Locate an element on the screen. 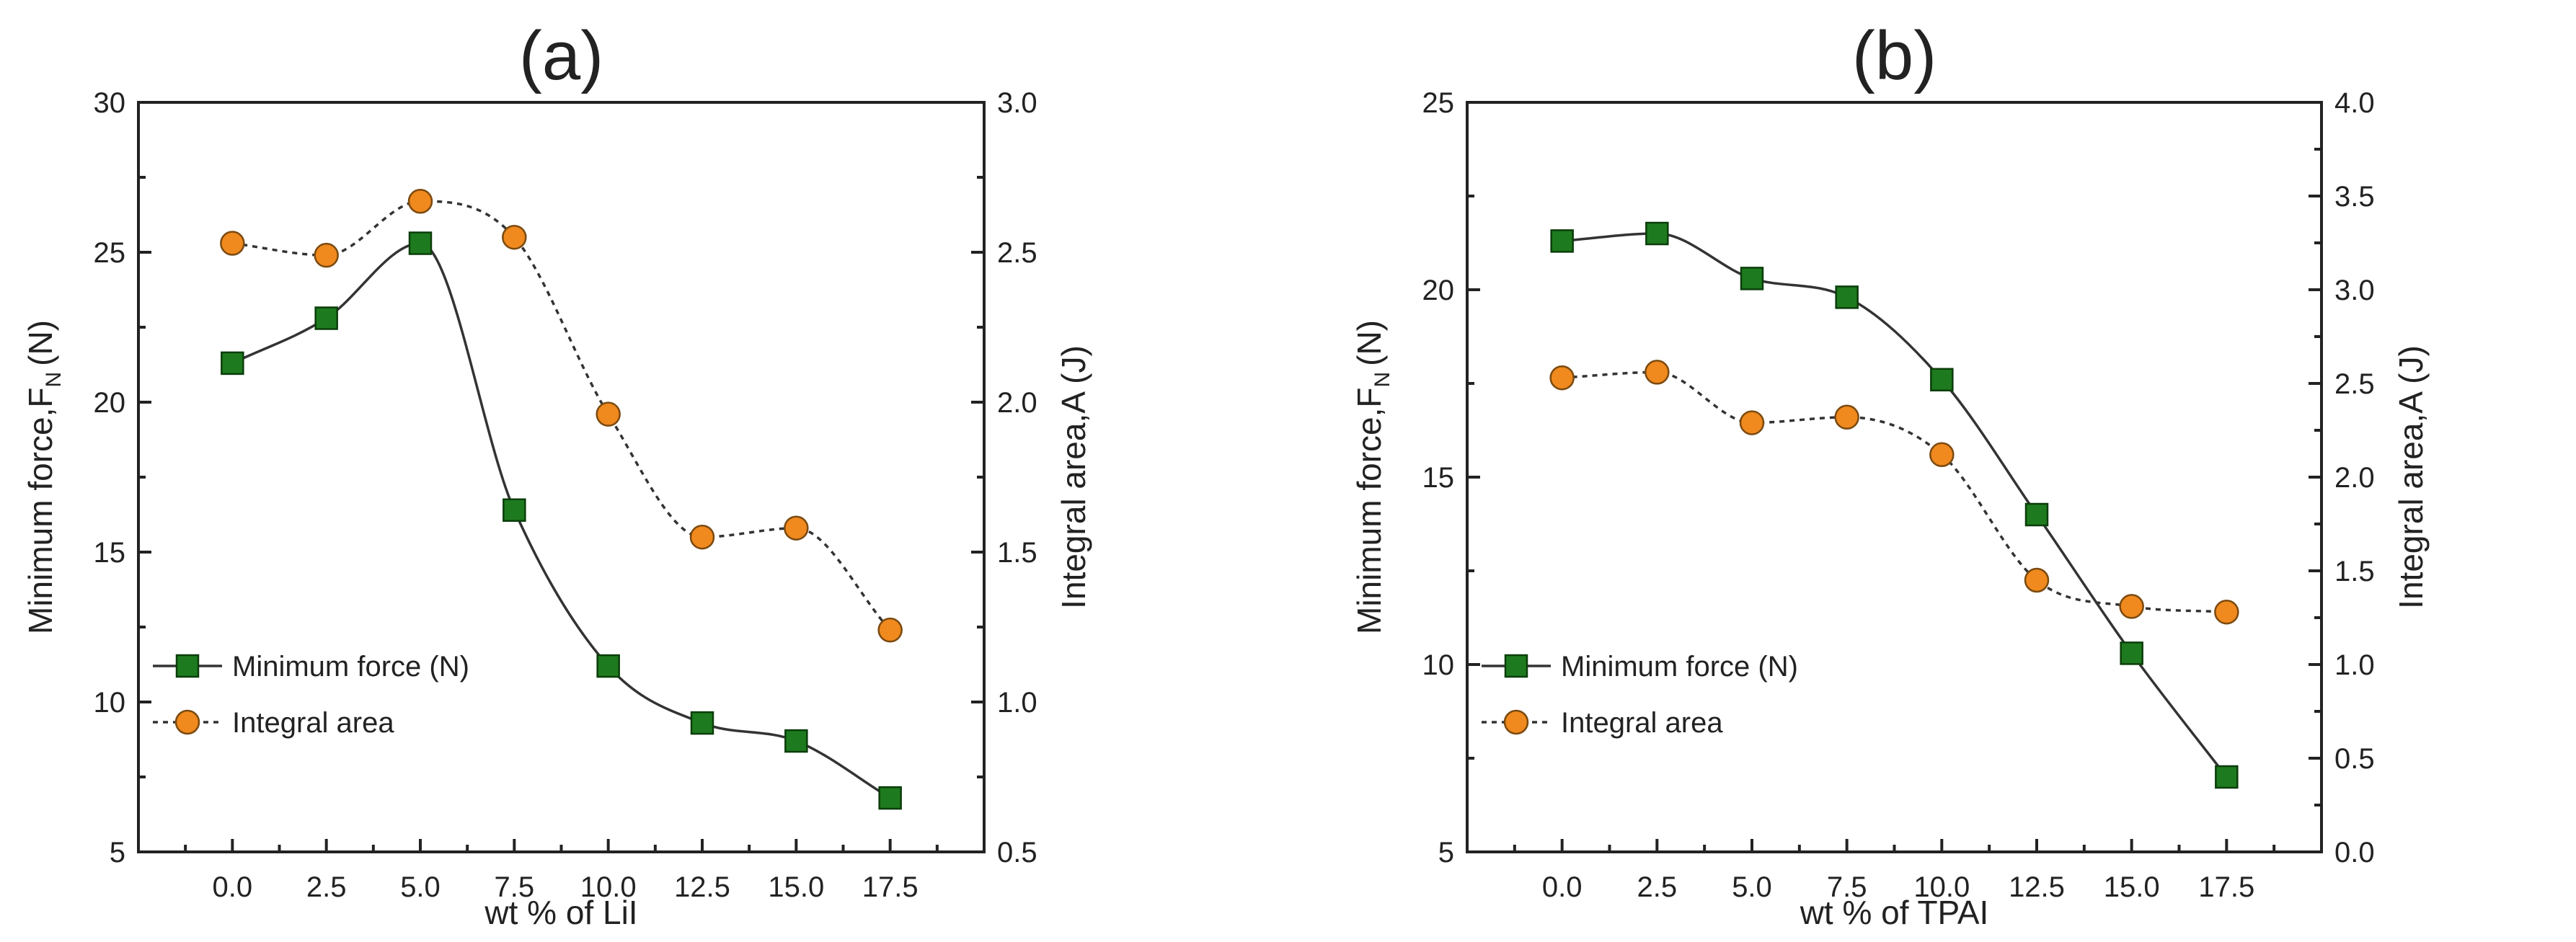  panel-label: (a) is located at coordinates (561, 55).